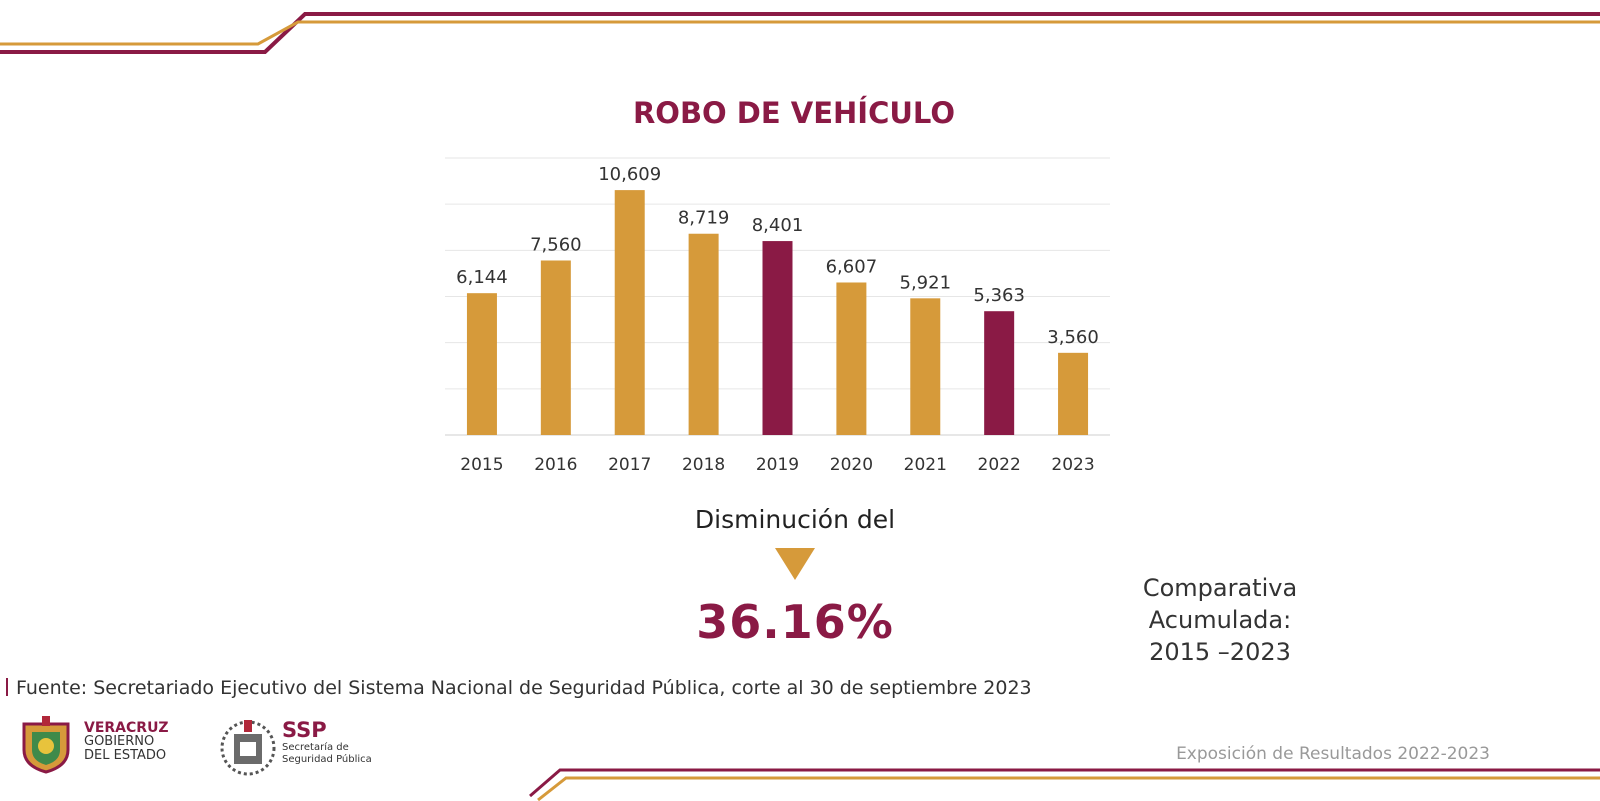 The height and width of the screenshot is (801, 1600). What do you see at coordinates (925, 465) in the screenshot?
I see `x-tick-label-2021: 2021` at bounding box center [925, 465].